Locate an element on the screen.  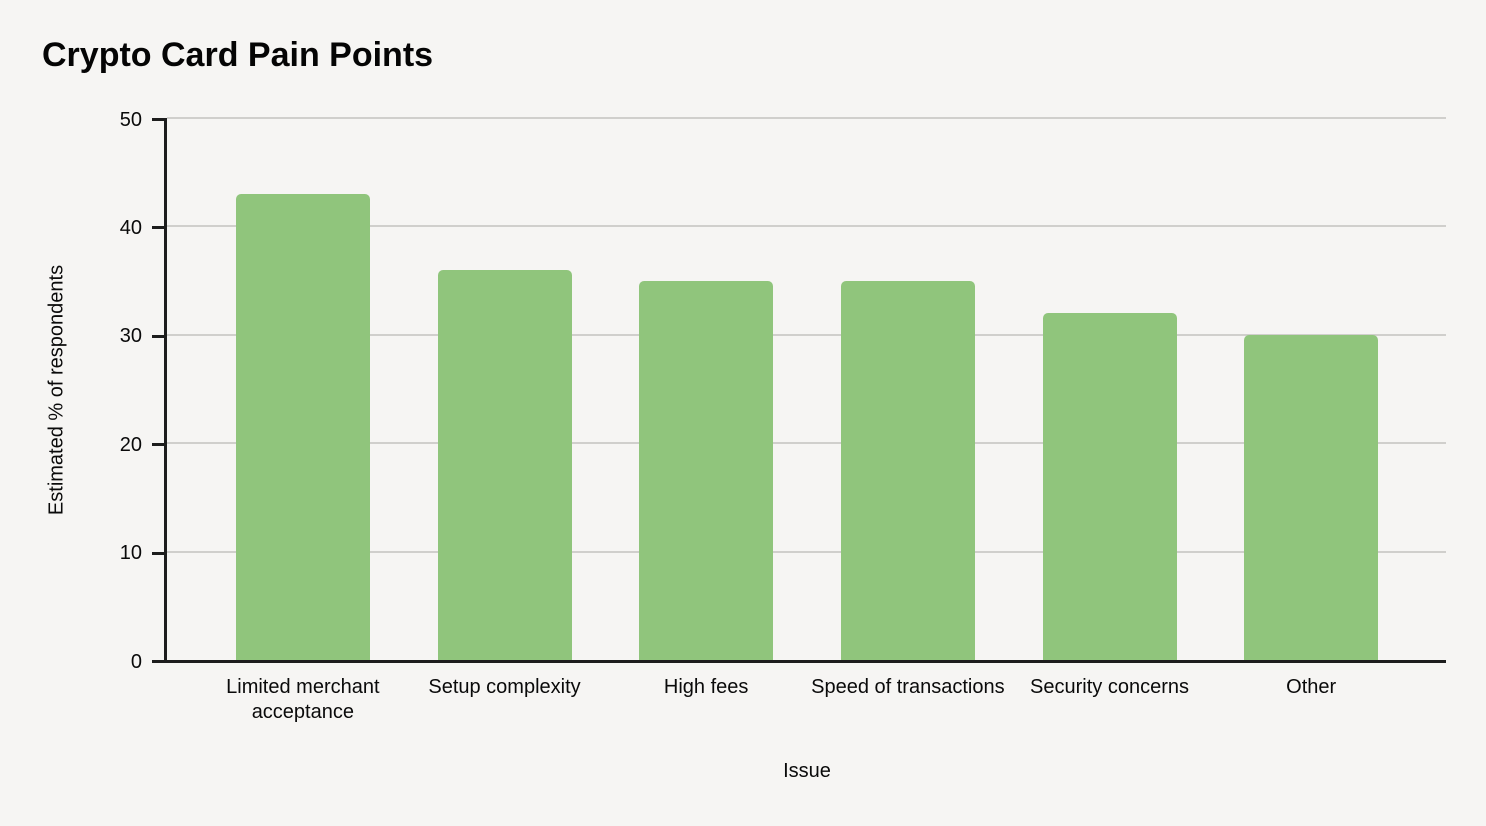
x-tick-label: Security concerns is located at coordinates (1109, 687).